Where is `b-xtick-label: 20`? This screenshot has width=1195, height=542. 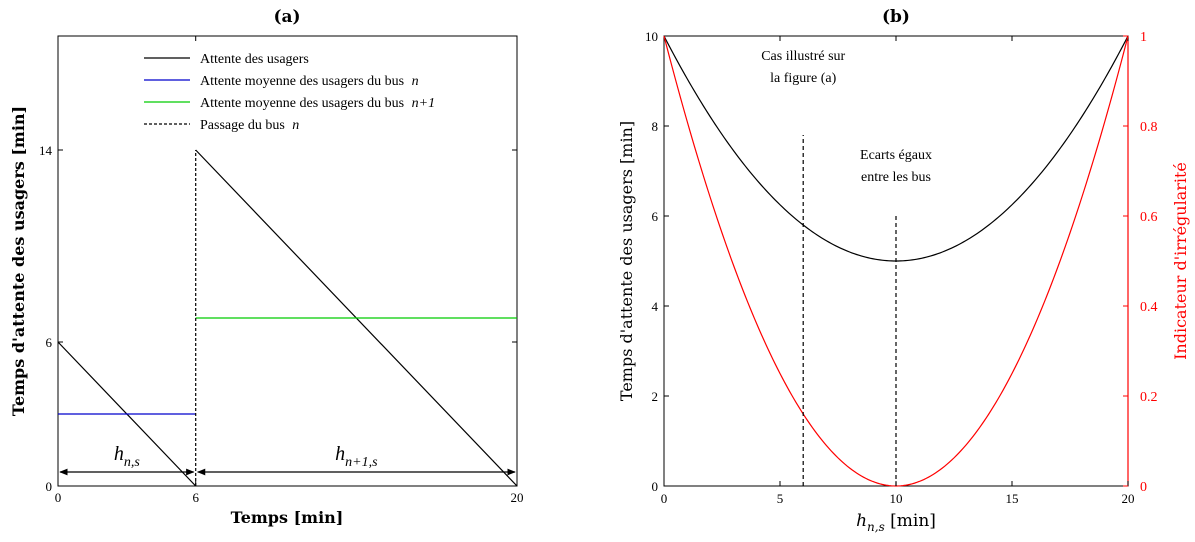
b-xtick-label: 20 is located at coordinates (1128, 498).